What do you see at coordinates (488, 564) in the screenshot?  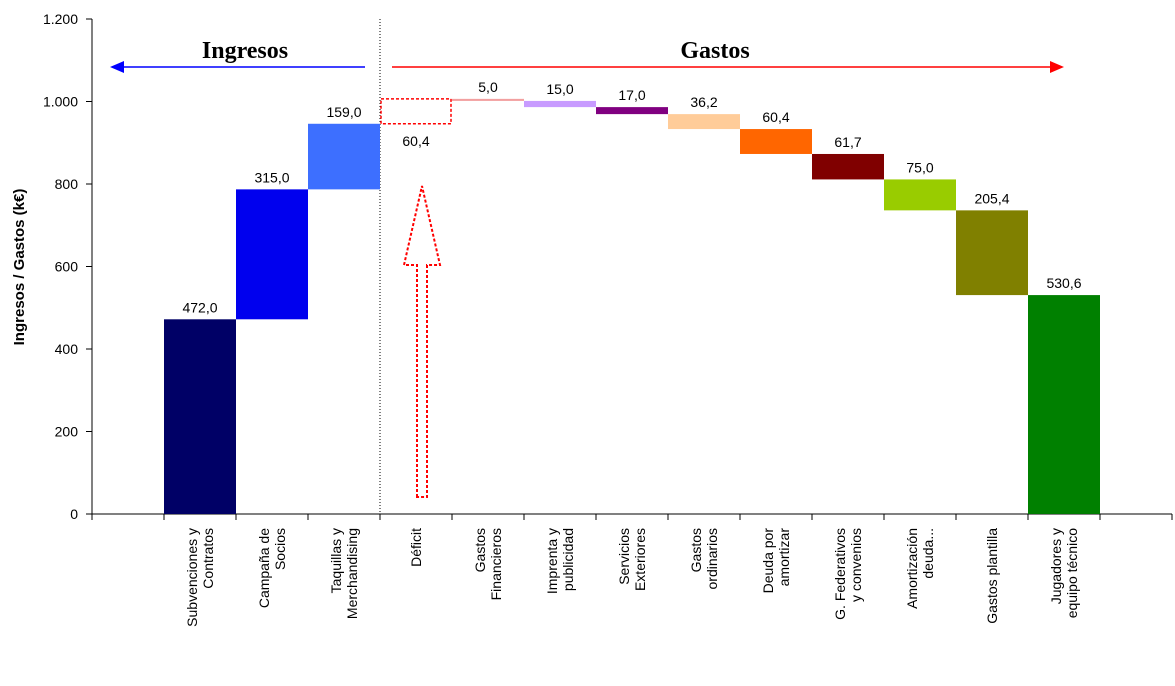 I see `x-tick-label: GastosFinancieros` at bounding box center [488, 564].